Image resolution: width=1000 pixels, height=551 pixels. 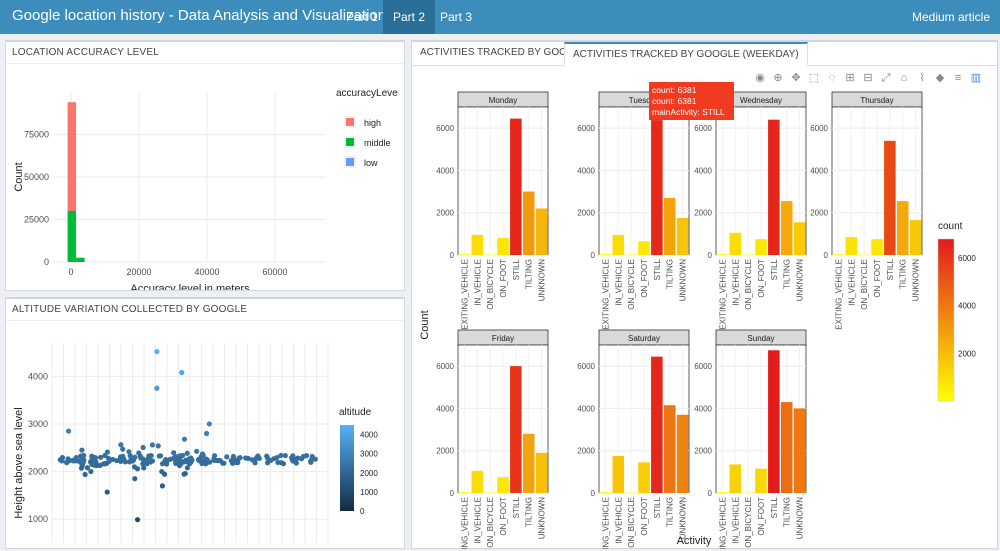 What do you see at coordinates (904, 78) in the screenshot?
I see `reset-axes-icon: ⌂` at bounding box center [904, 78].